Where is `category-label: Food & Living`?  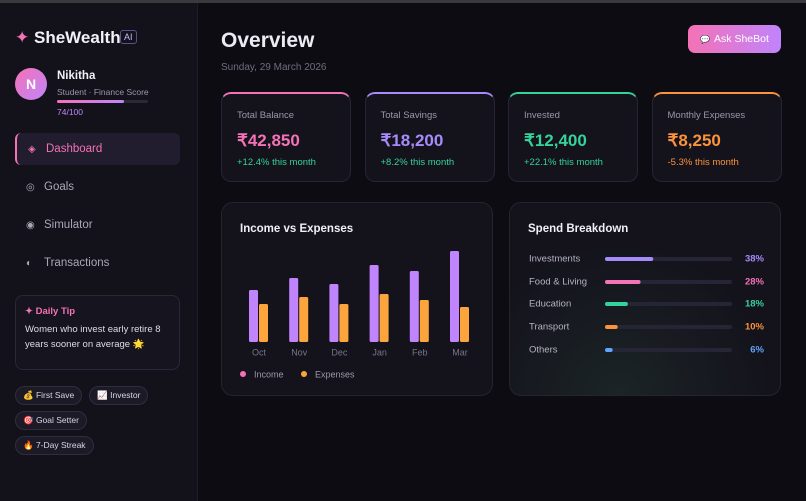 category-label: Food & Living is located at coordinates (558, 282).